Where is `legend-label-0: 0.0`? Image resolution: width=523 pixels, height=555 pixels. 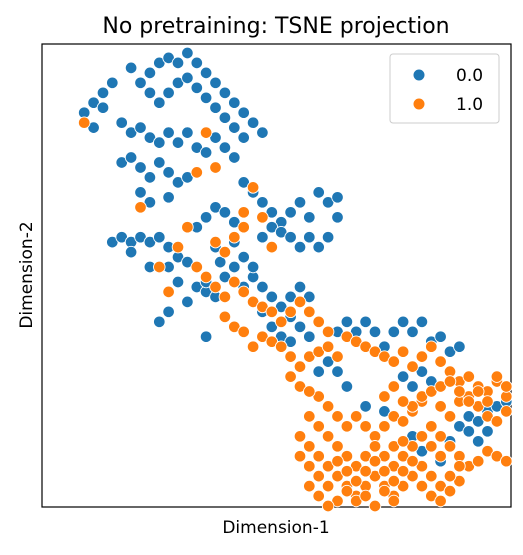 legend-label-0: 0.0 is located at coordinates (469, 76).